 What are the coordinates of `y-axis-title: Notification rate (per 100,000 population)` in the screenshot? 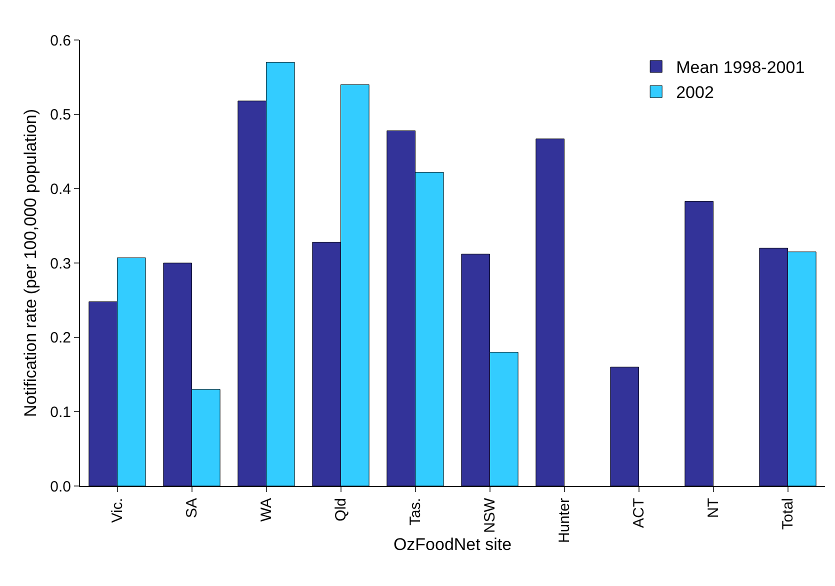 It's located at (30, 263).